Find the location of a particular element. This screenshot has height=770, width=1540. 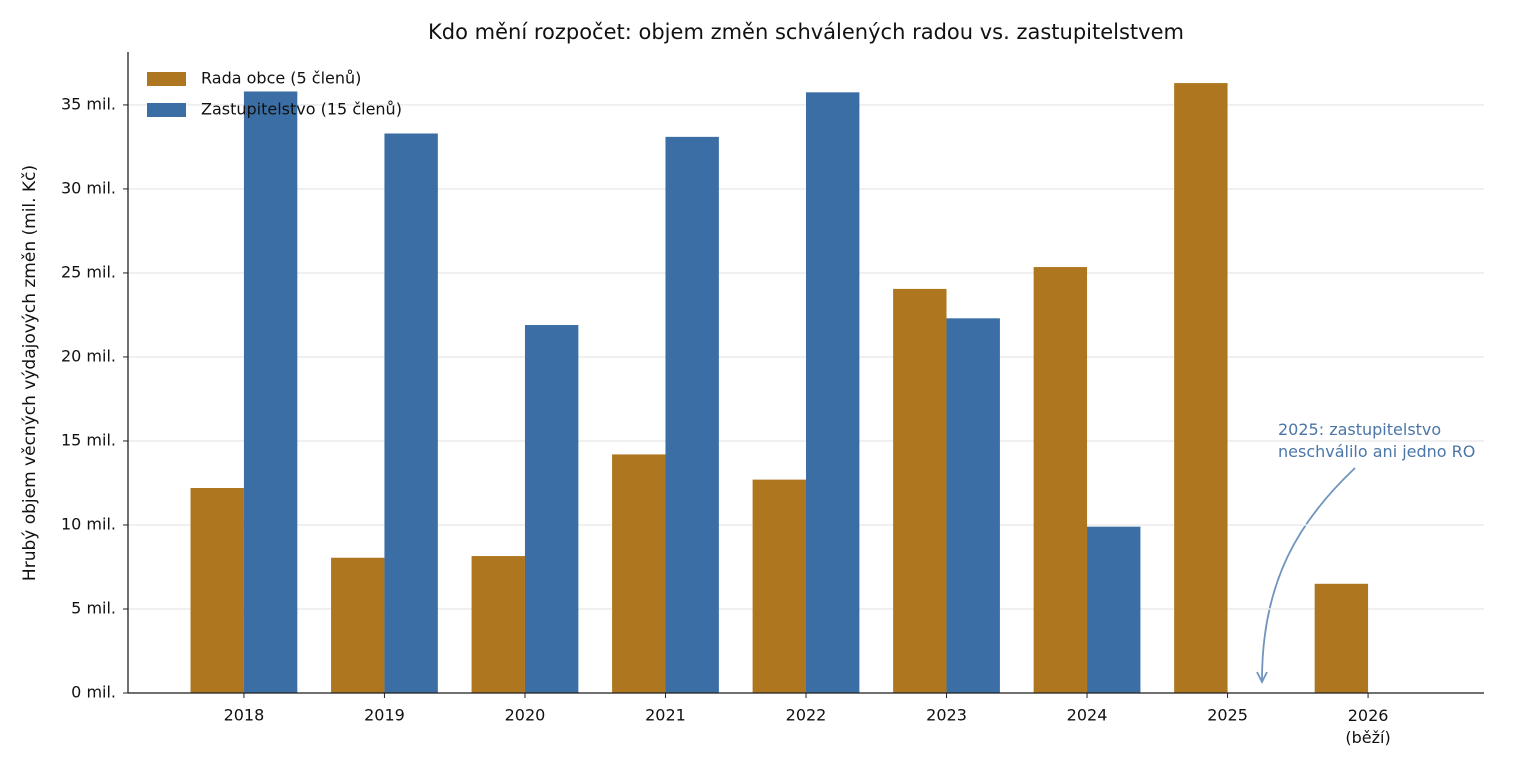

x-tick-label: 2022 is located at coordinates (806, 715).